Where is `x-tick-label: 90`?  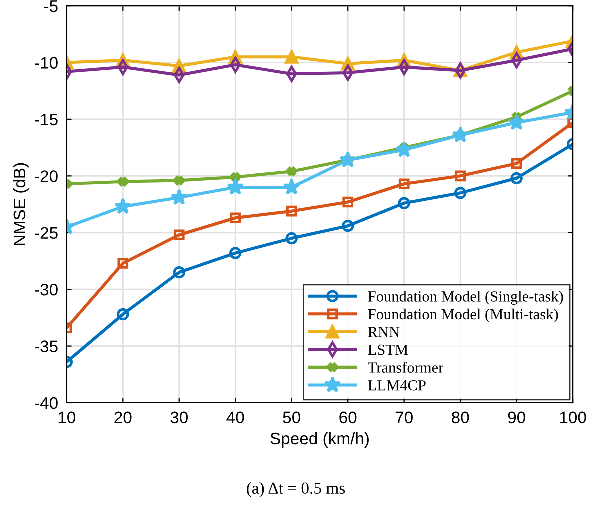
x-tick-label: 90 is located at coordinates (517, 418).